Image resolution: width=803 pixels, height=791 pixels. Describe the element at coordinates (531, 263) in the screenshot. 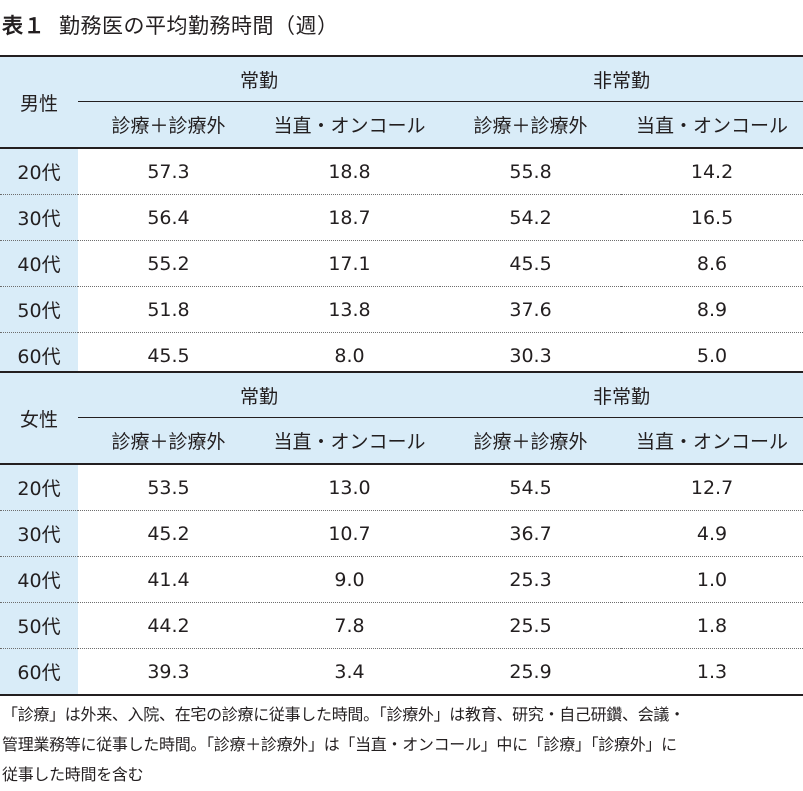

I see `table-cell: 45.5` at that location.